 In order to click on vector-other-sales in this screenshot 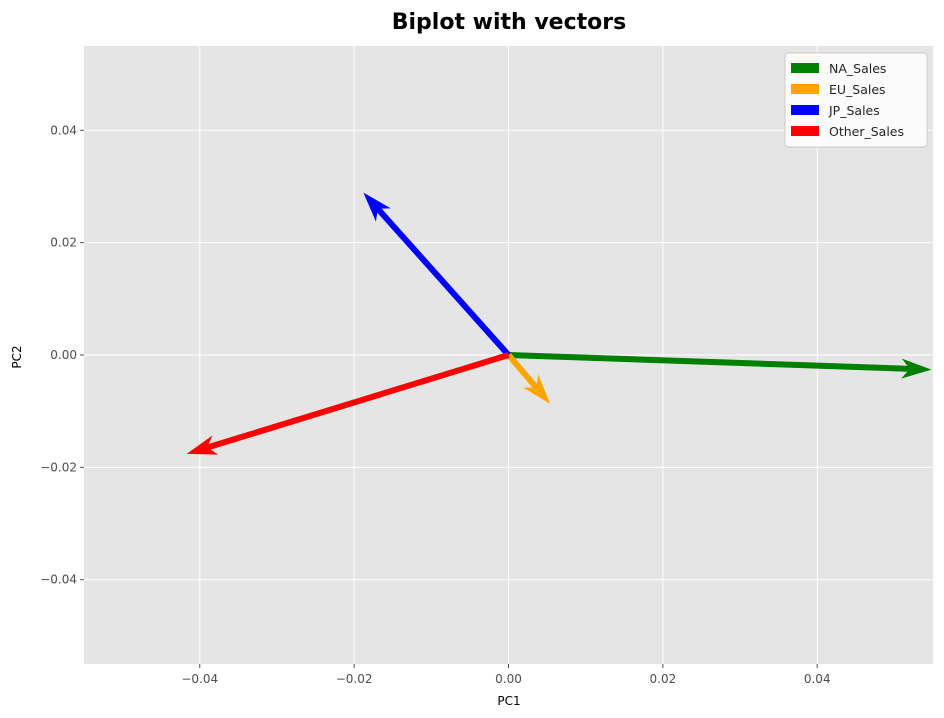, I will do `click(348, 403)`.